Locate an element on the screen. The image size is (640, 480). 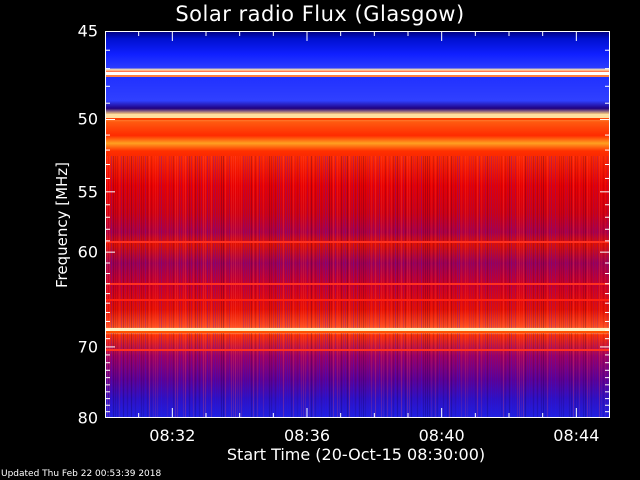
y-tick-label: 50 is located at coordinates (87, 119).